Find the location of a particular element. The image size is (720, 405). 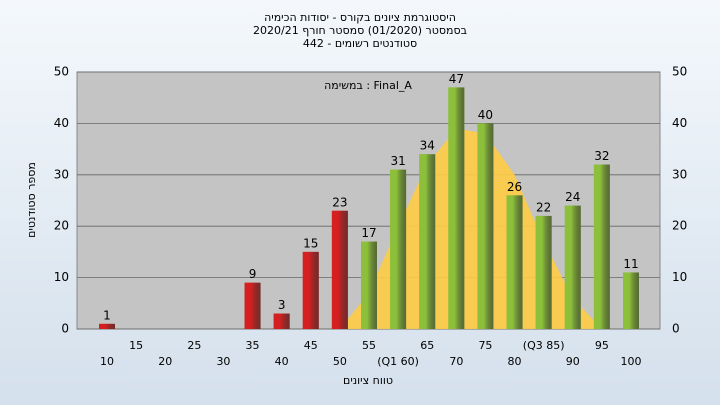

y-tick-label: 10 is located at coordinates (61, 277).